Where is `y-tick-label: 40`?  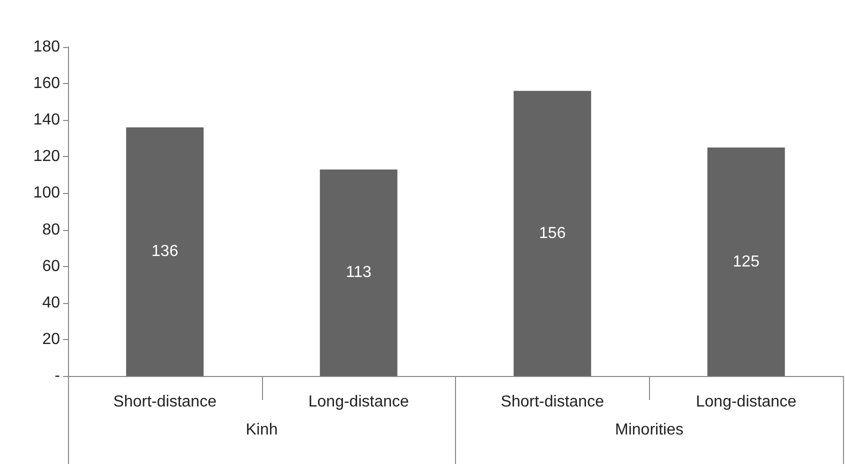 y-tick-label: 40 is located at coordinates (51, 303).